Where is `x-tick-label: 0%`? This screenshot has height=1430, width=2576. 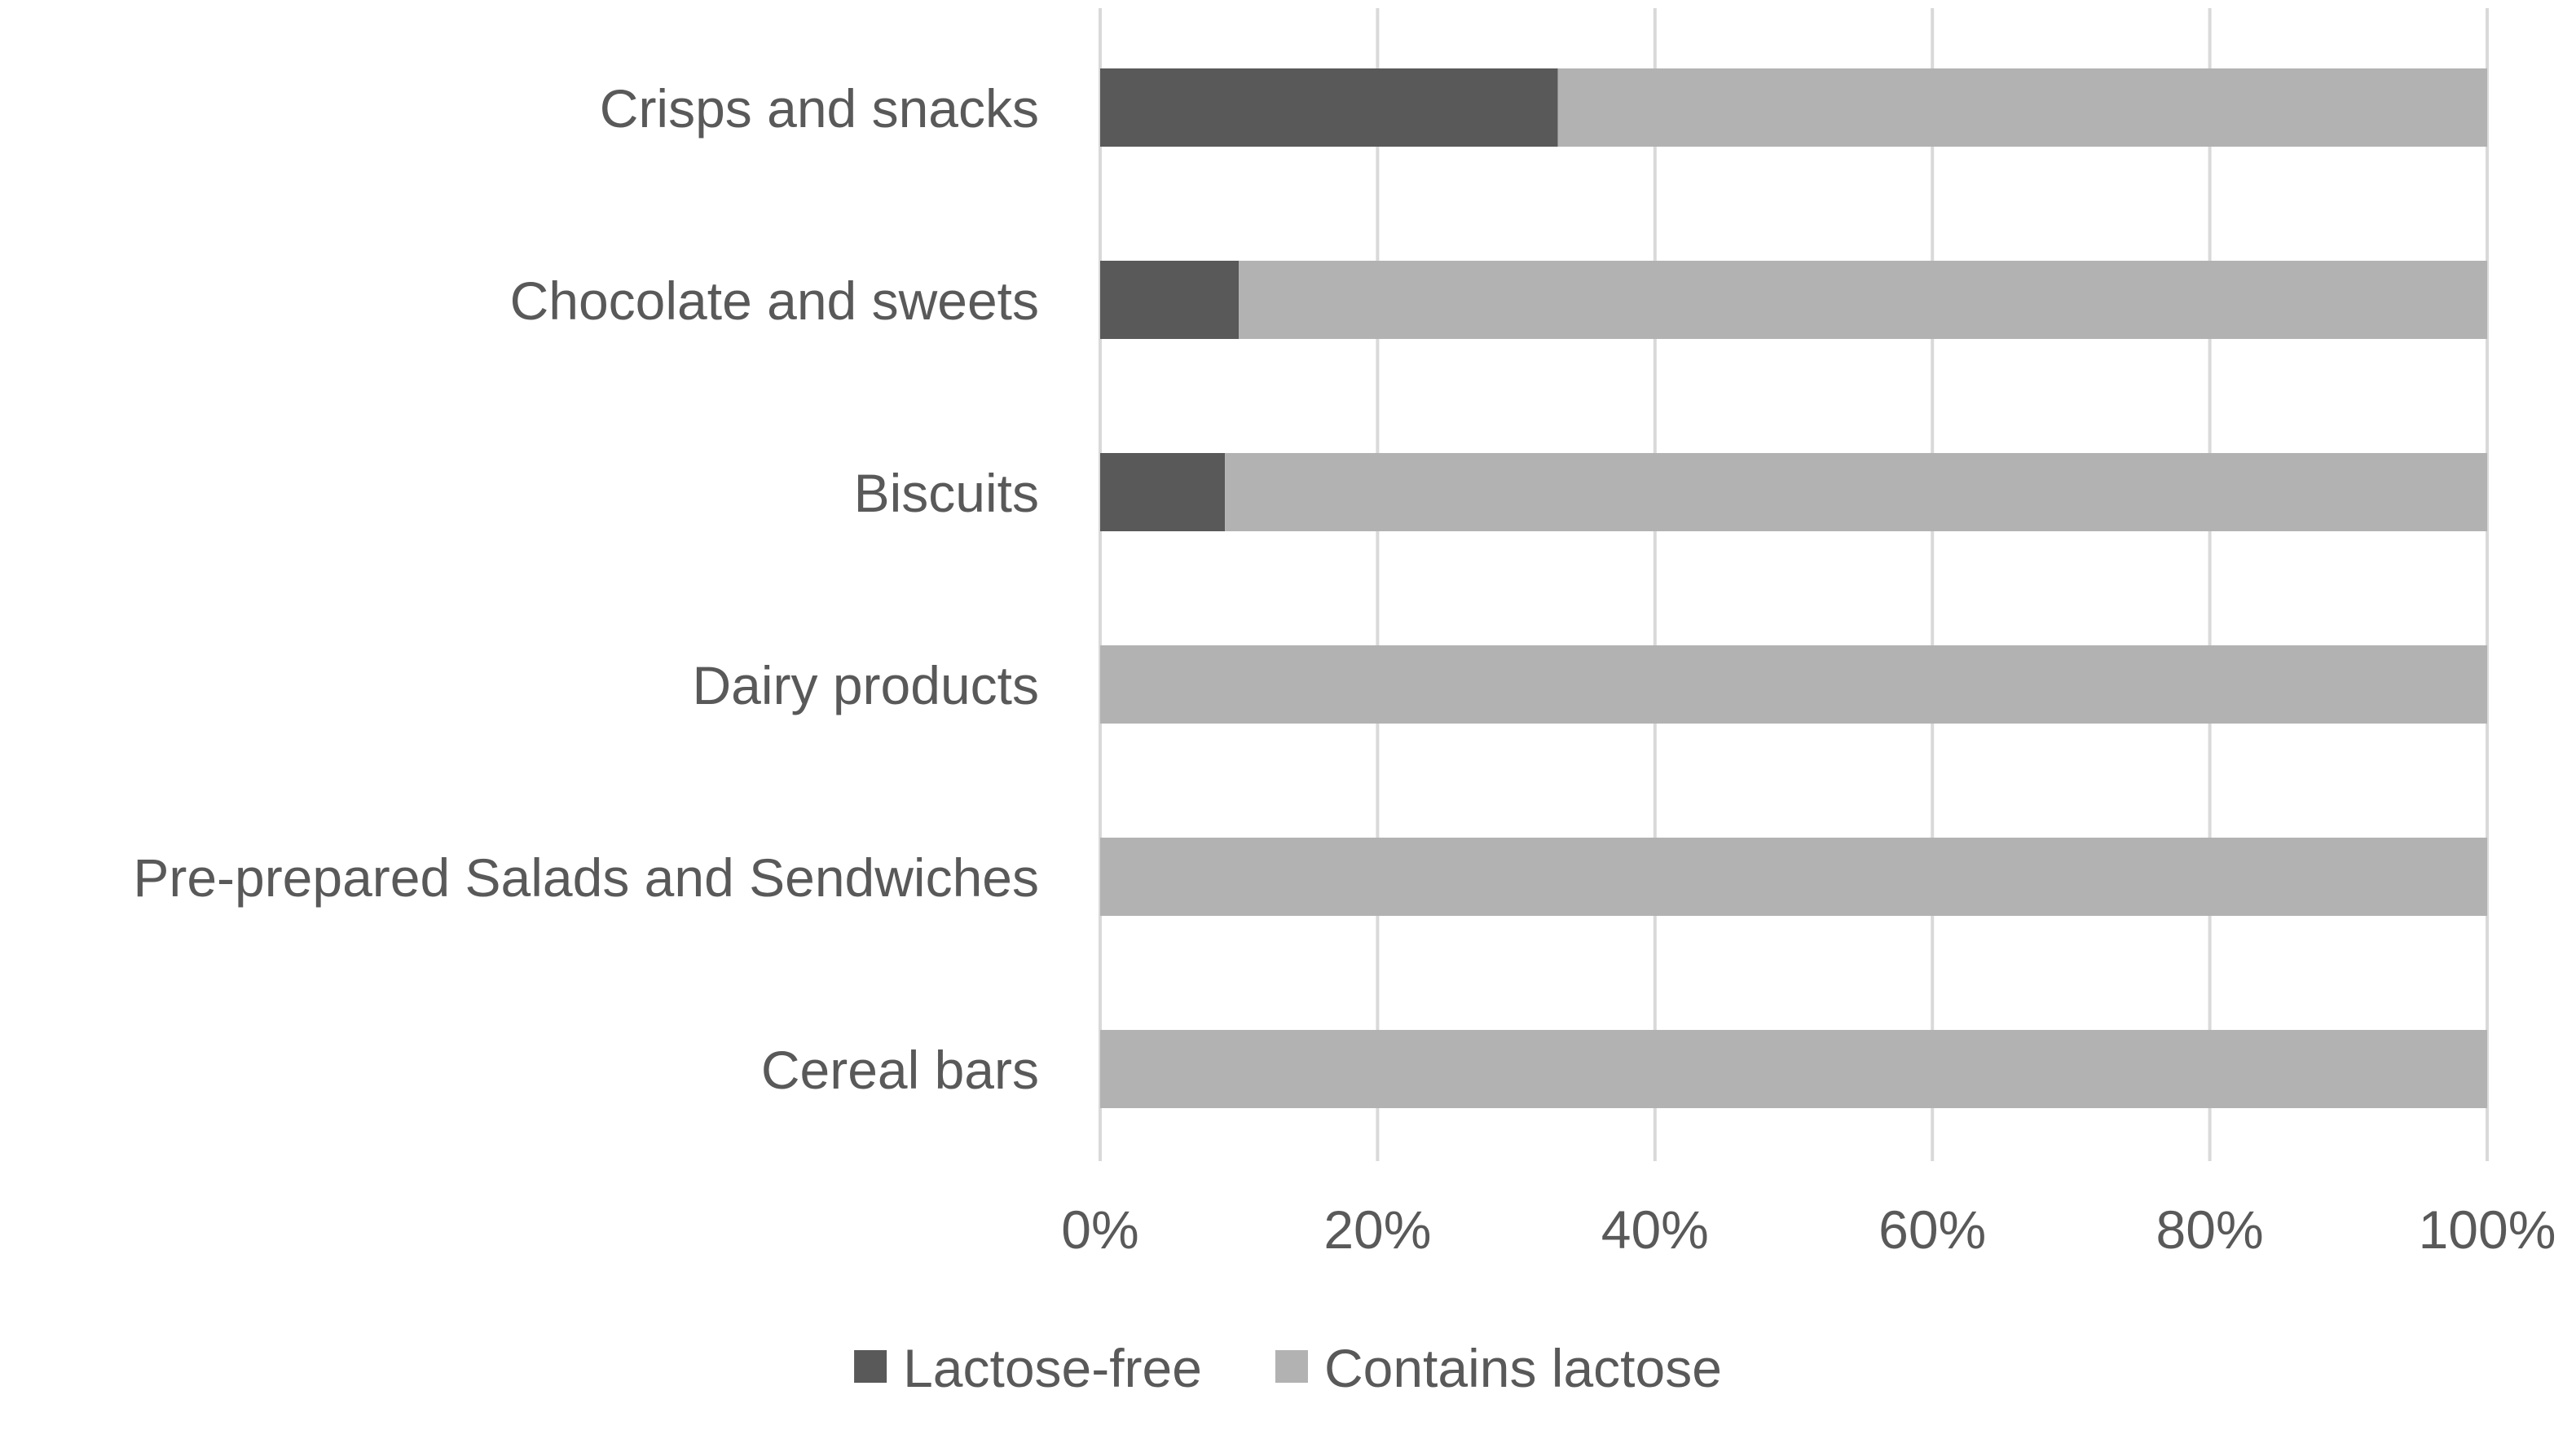
x-tick-label: 0% is located at coordinates (1100, 1229).